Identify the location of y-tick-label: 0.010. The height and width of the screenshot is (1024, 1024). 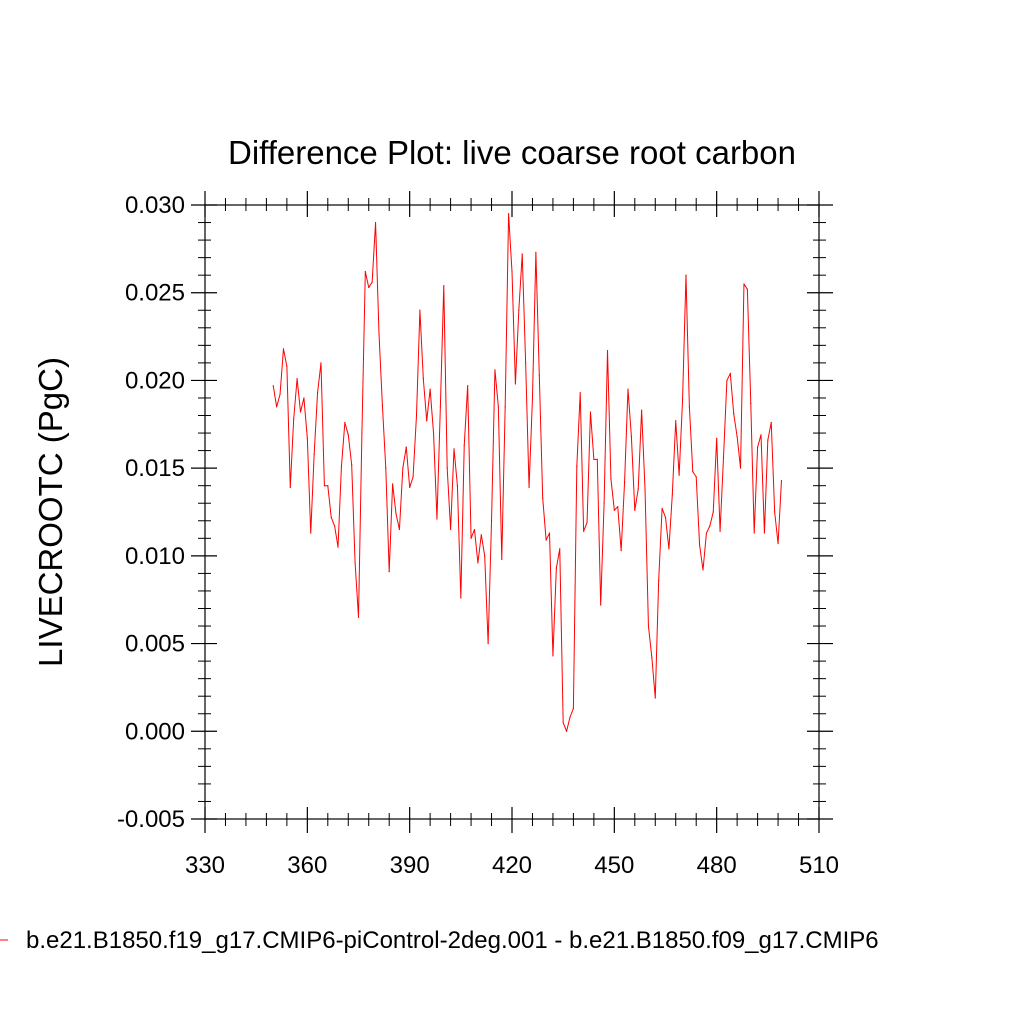
(155, 556).